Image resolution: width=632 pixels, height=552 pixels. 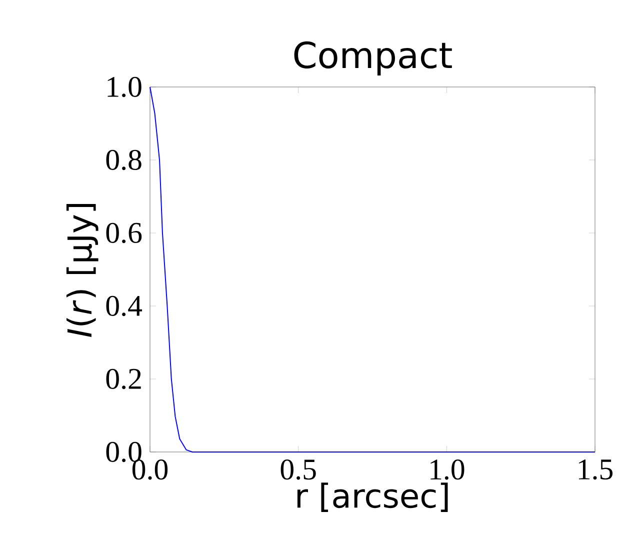 What do you see at coordinates (595, 470) in the screenshot?
I see `x-tick-label: 1.5` at bounding box center [595, 470].